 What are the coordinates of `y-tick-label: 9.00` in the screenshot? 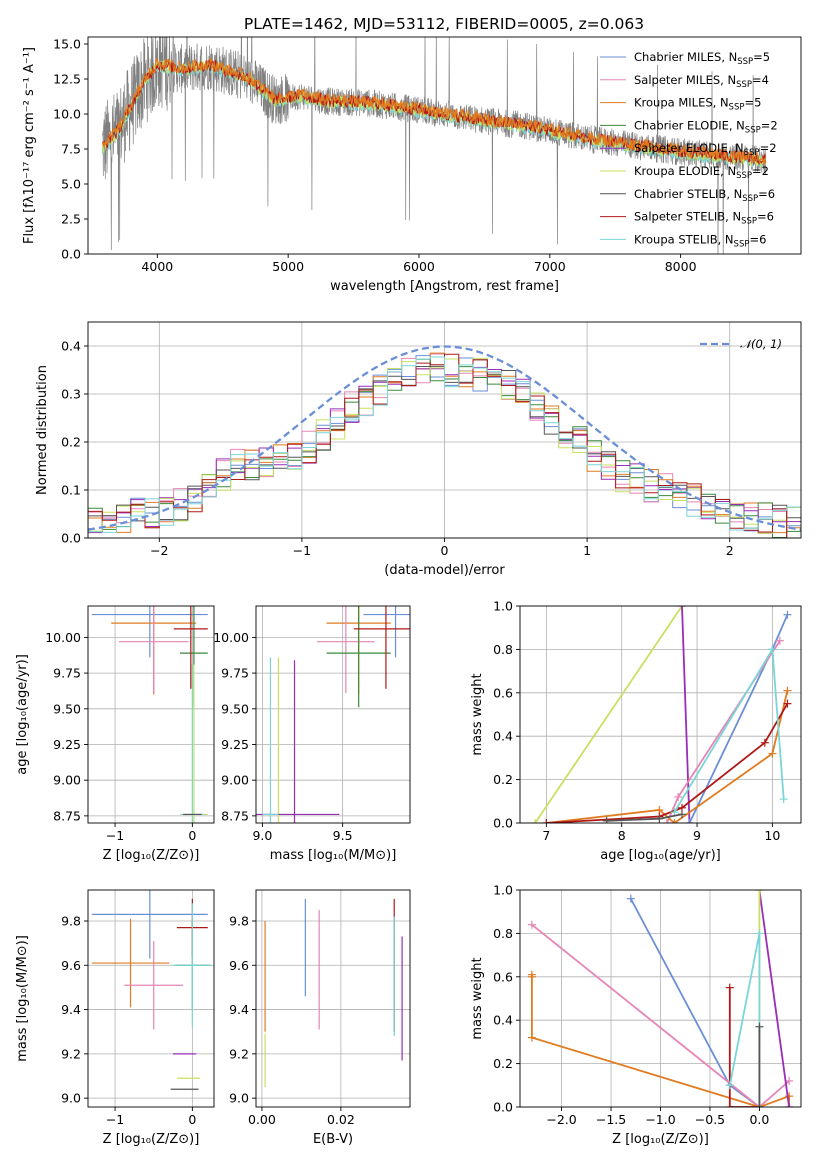 It's located at (67, 780).